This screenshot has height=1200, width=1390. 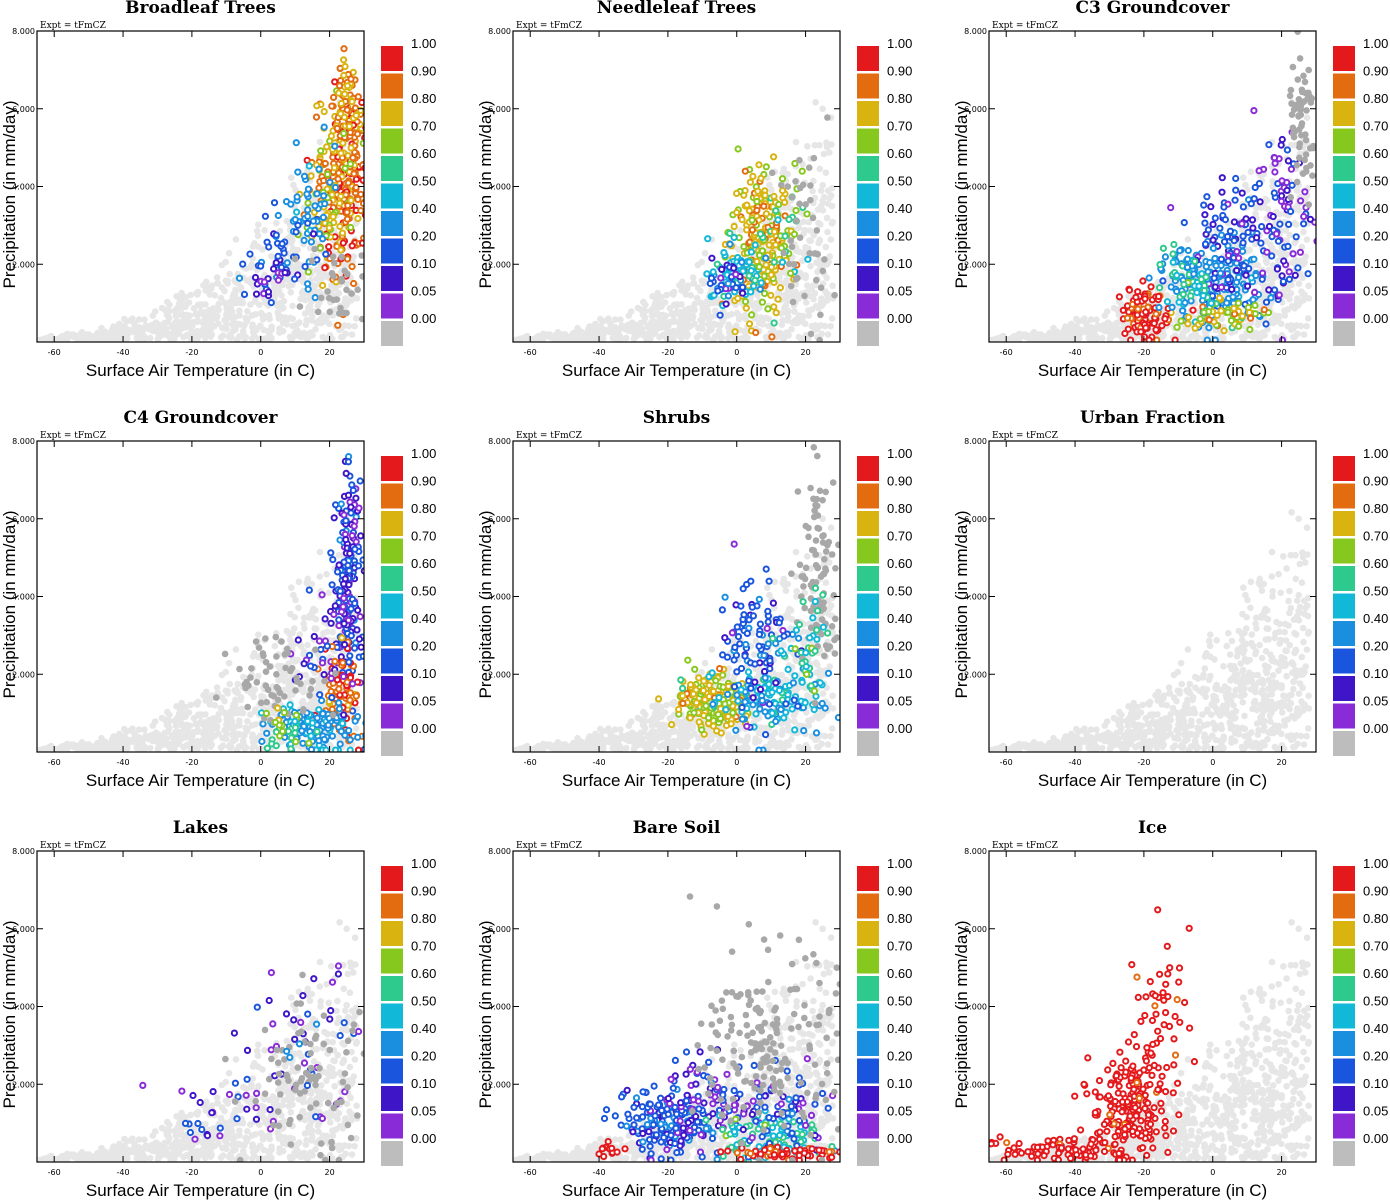 What do you see at coordinates (1375, 43) in the screenshot?
I see `colorbar-label: 1.00` at bounding box center [1375, 43].